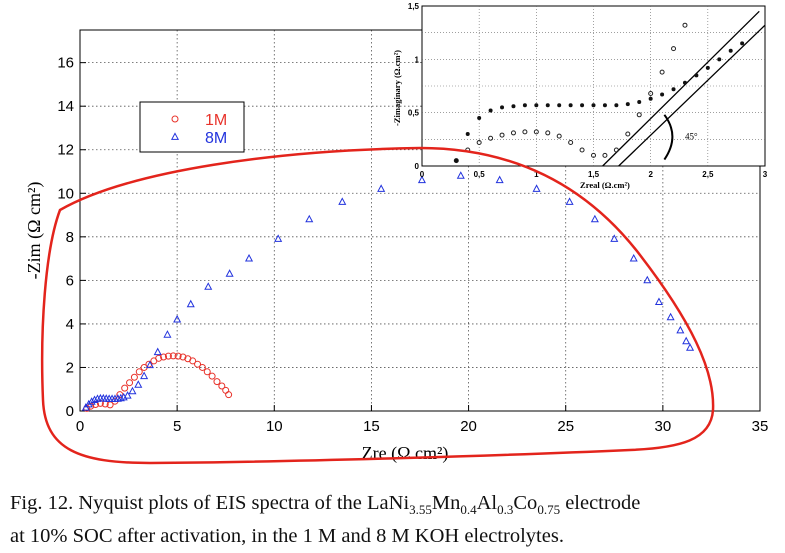 Image resolution: width=785 pixels, height=553 pixels. Describe the element at coordinates (216, 120) in the screenshot. I see `legend-label: 1M` at that location.